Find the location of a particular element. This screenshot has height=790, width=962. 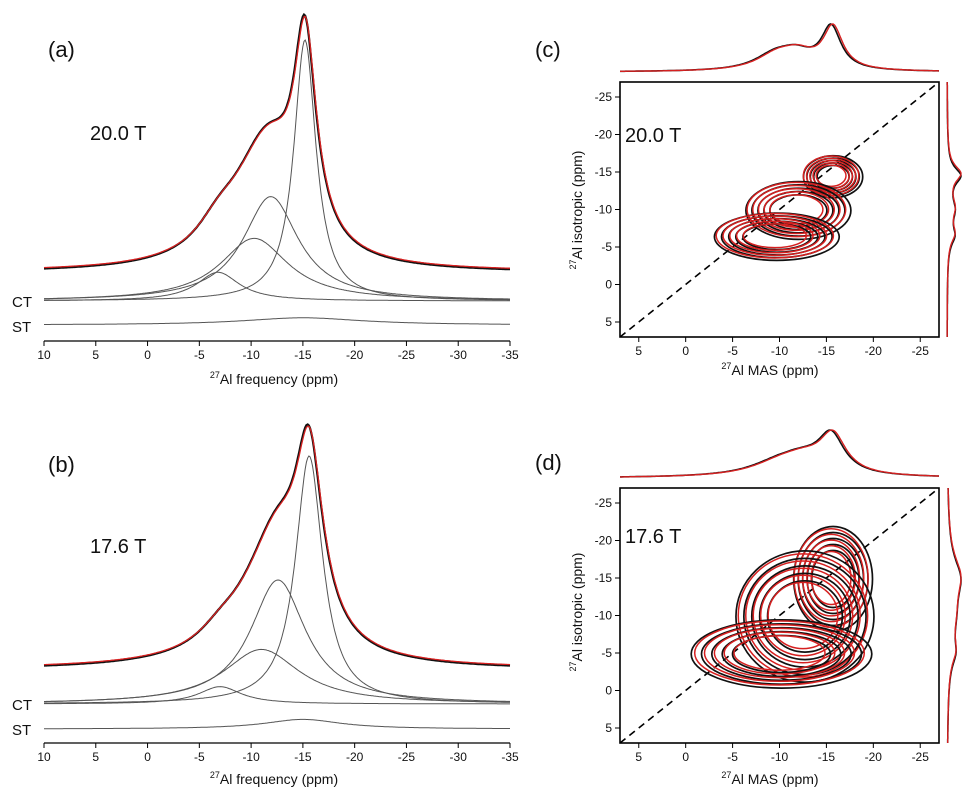

diagonal-line is located at coordinates (779, 615).